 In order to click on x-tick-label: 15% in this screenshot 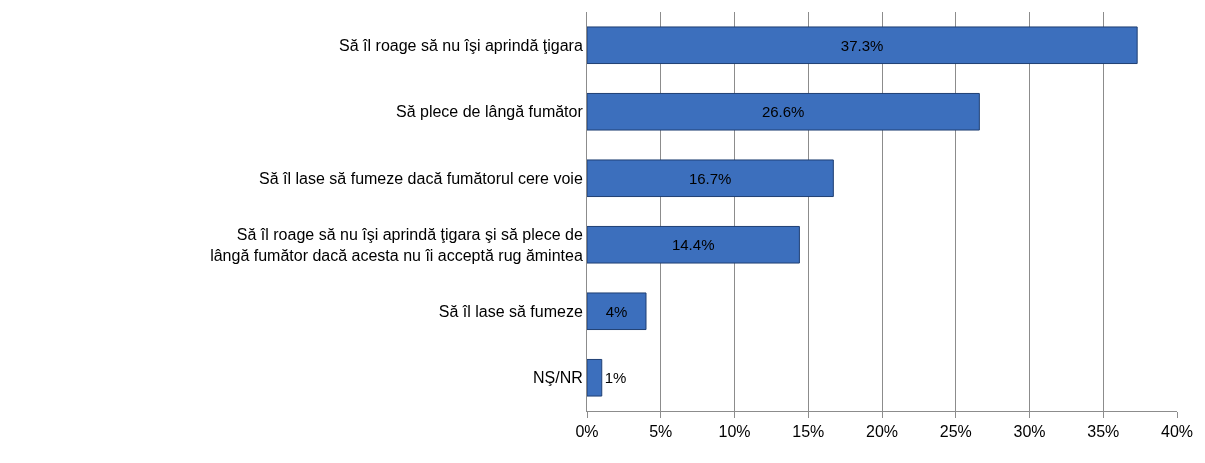, I will do `click(808, 432)`.